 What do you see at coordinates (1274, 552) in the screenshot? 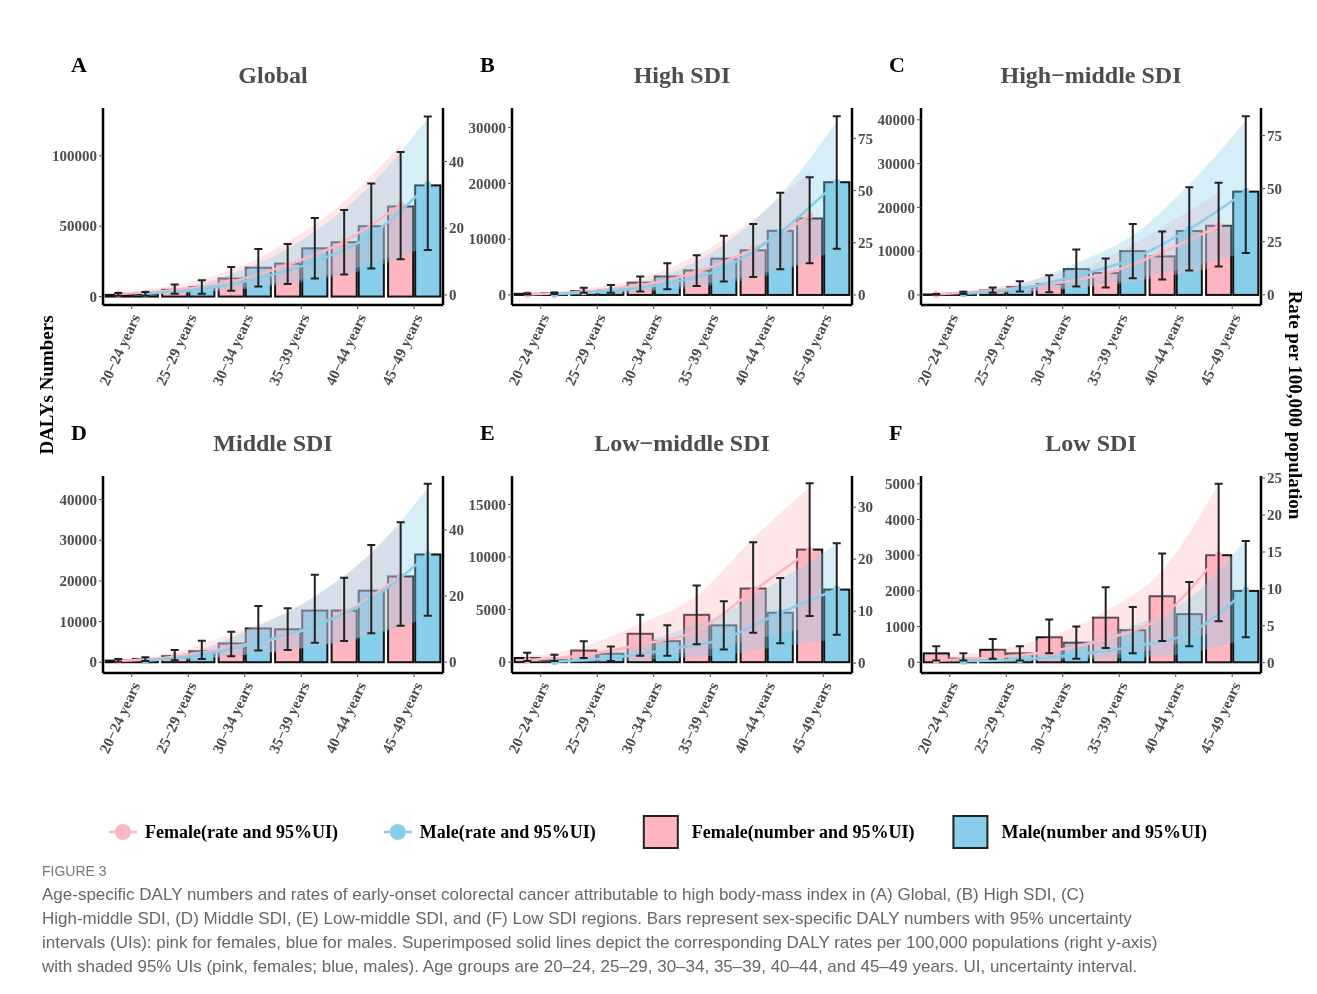
I see `y2-tick-label: 15` at bounding box center [1274, 552].